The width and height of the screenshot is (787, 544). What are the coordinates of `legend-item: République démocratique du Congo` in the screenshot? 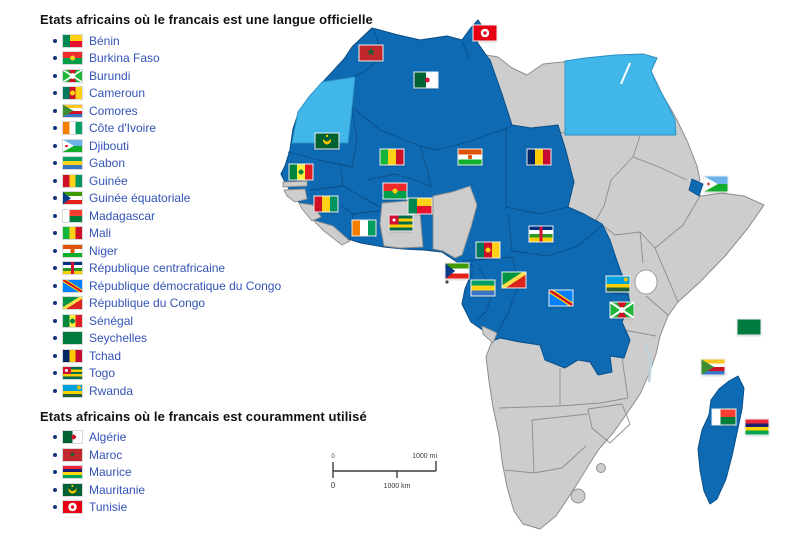 It's located at (219, 286).